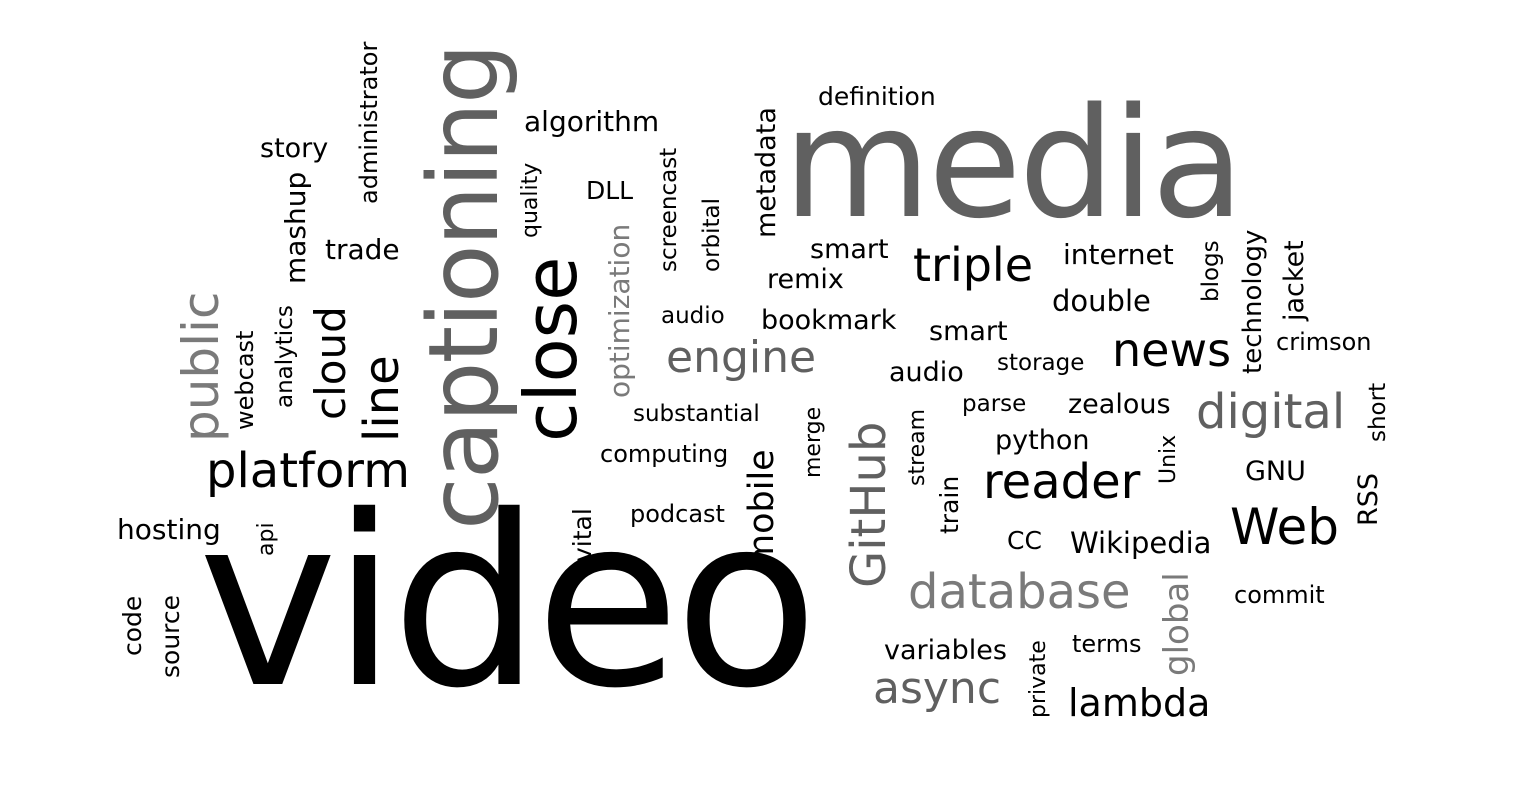 Image resolution: width=1529 pixels, height=810 pixels. Describe the element at coordinates (712, 234) in the screenshot. I see `word-orbital: orbital` at that location.